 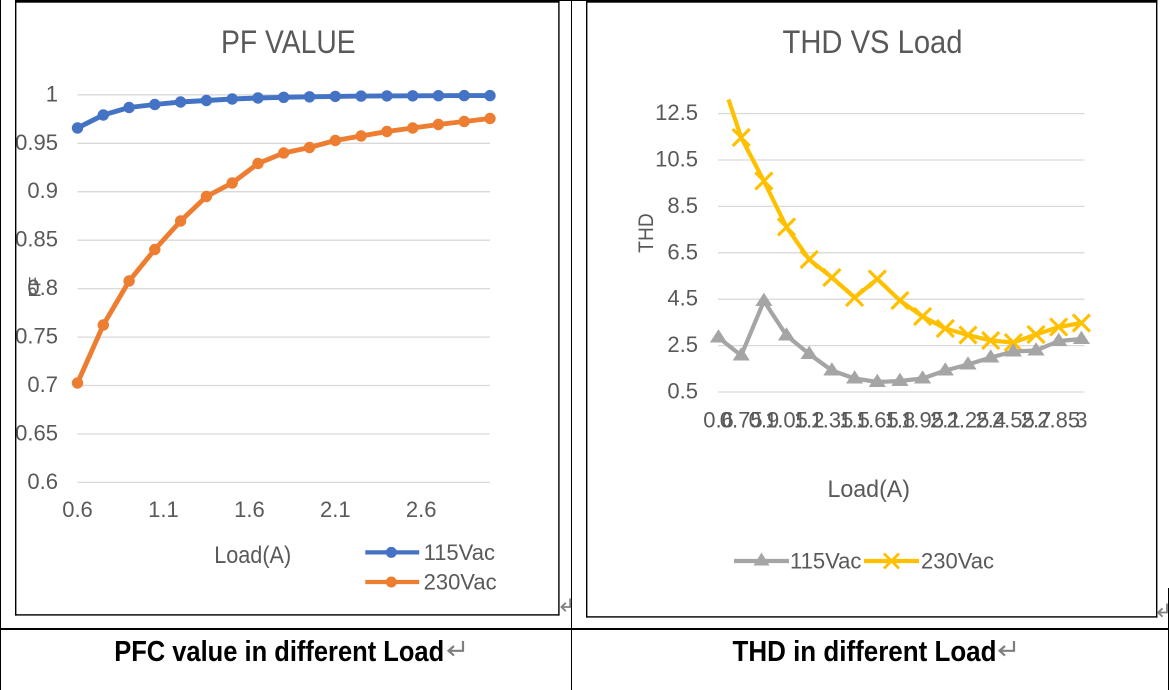 What do you see at coordinates (990, 420) in the screenshot?
I see `svg-text: 2.4` at bounding box center [990, 420].